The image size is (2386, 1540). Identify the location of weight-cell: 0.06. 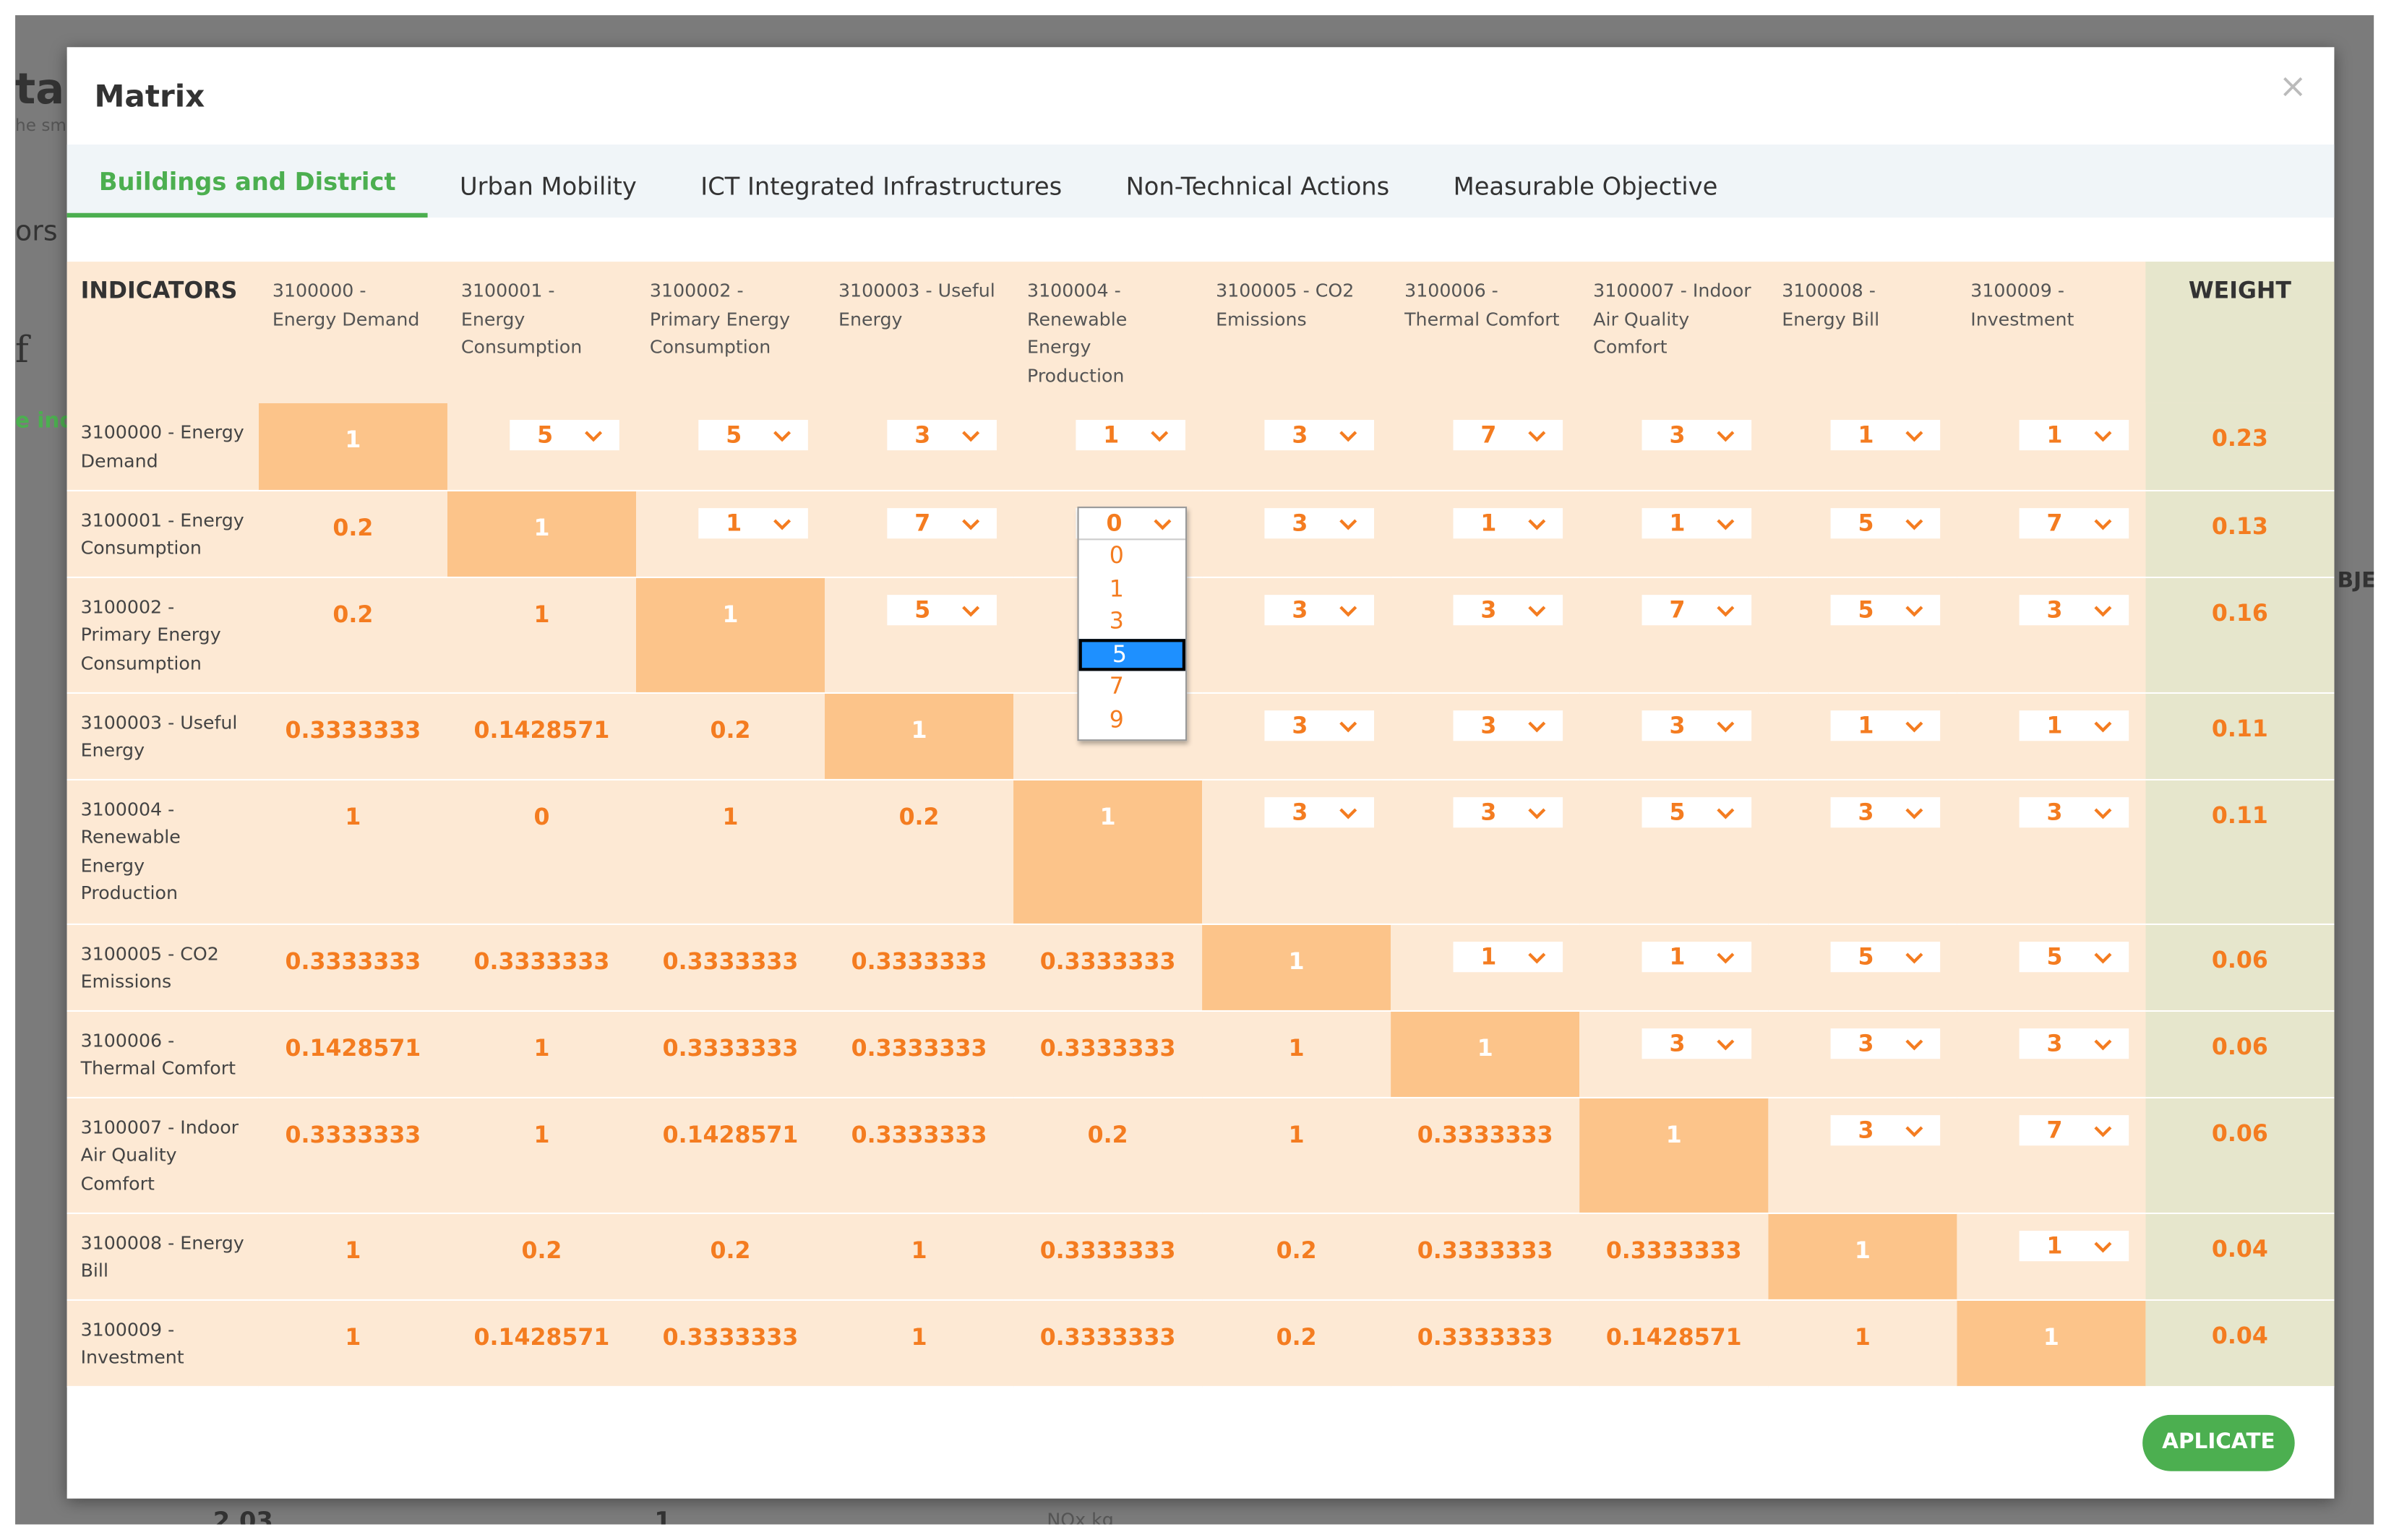
(2240, 967).